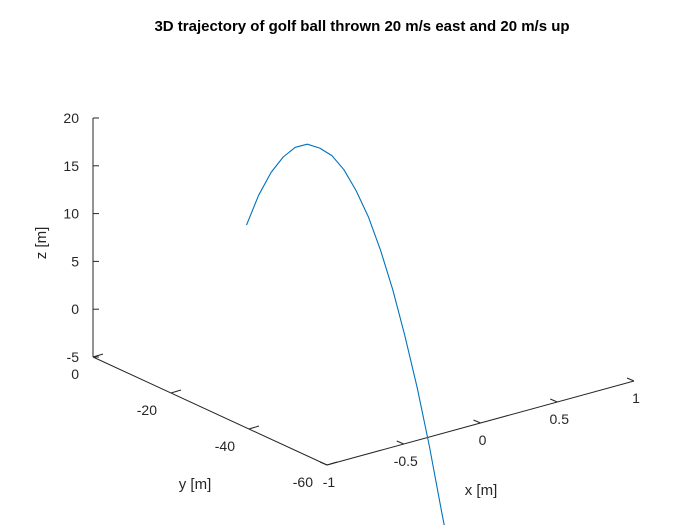  What do you see at coordinates (195, 484) in the screenshot?
I see `y-axis-label: y [m]` at bounding box center [195, 484].